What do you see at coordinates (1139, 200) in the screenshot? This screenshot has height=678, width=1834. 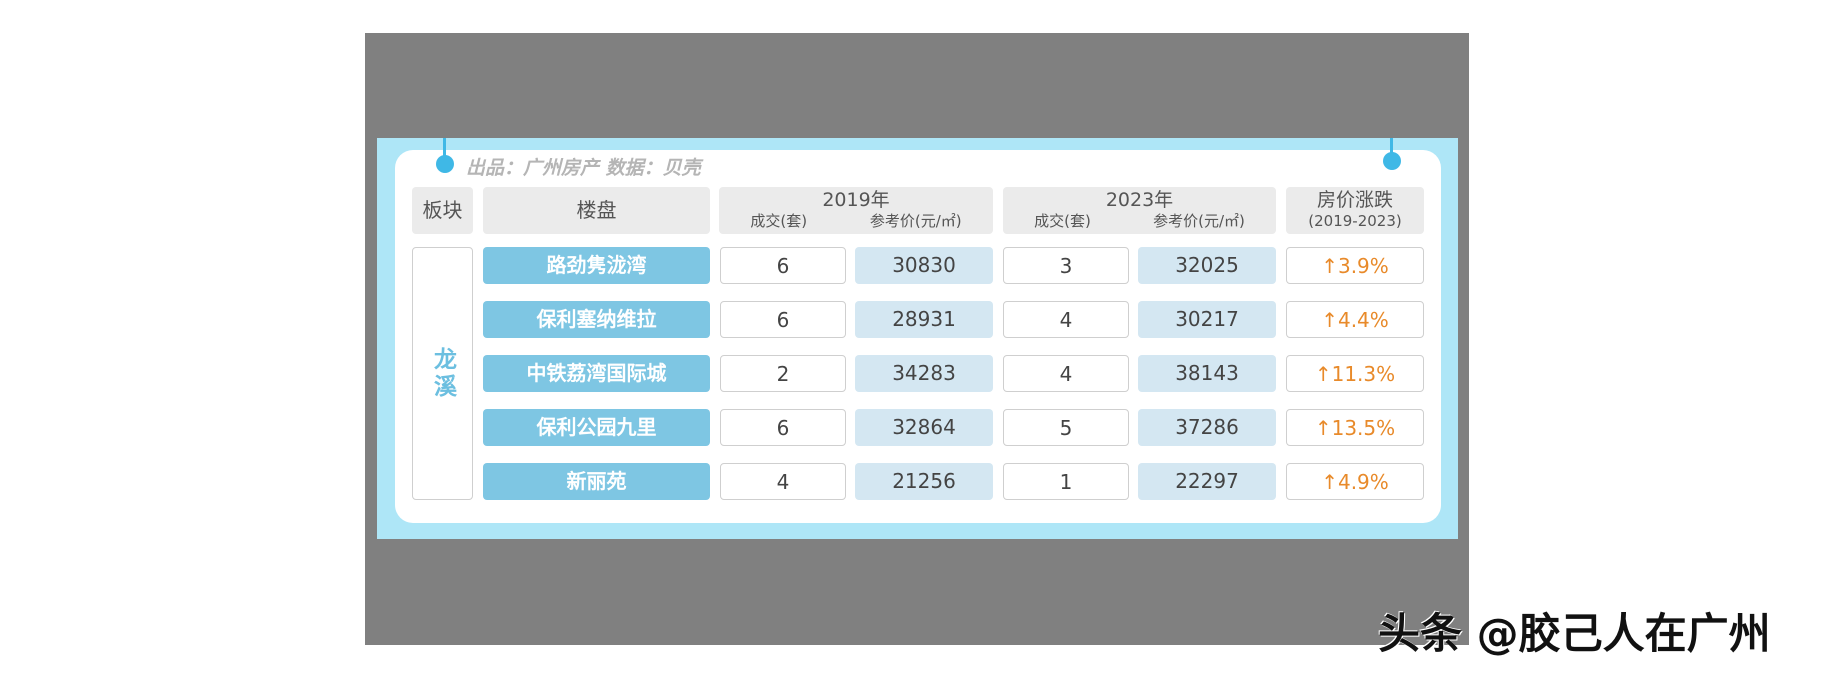 I see `header-2023-title: 2023年` at bounding box center [1139, 200].